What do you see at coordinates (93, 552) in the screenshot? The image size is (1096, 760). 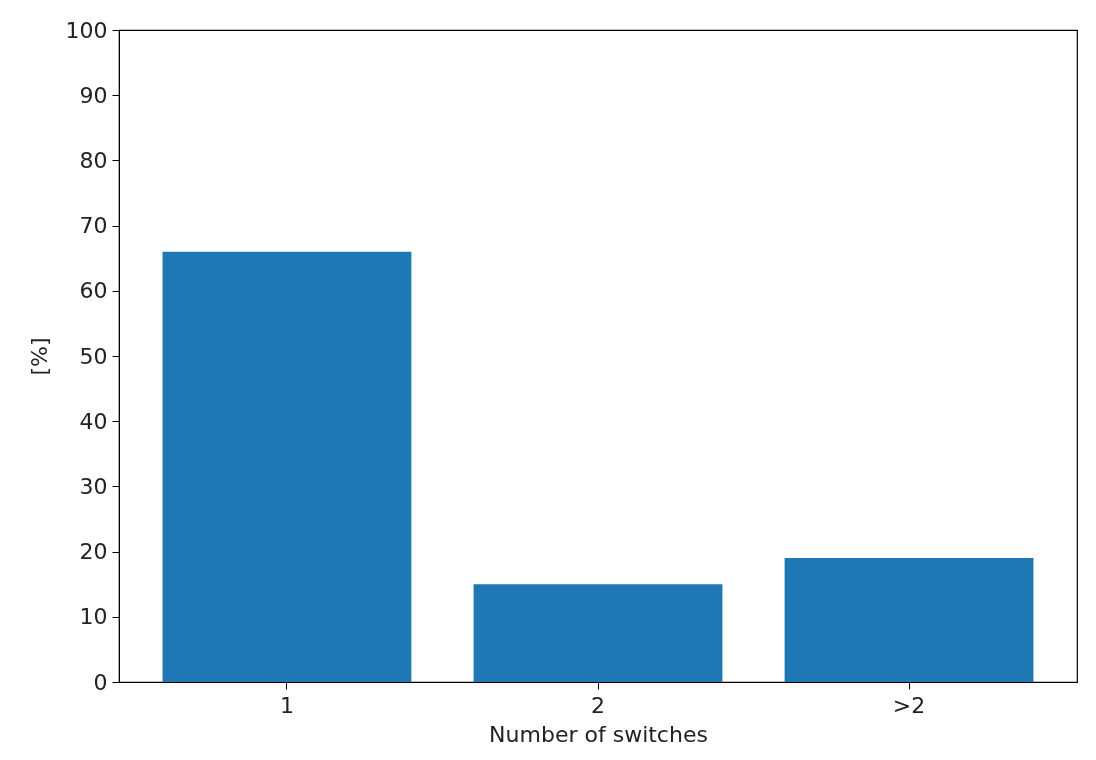 I see `y-tick-label: 20` at bounding box center [93, 552].